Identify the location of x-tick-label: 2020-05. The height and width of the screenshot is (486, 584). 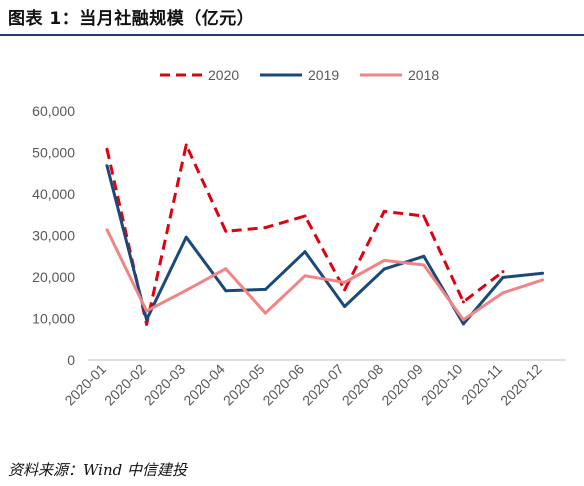
(244, 385).